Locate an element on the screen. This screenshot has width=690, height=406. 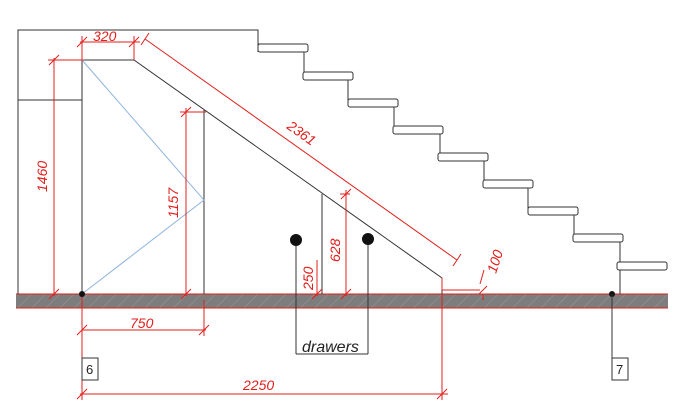
dim-drawer-gap: 250 is located at coordinates (308, 278).